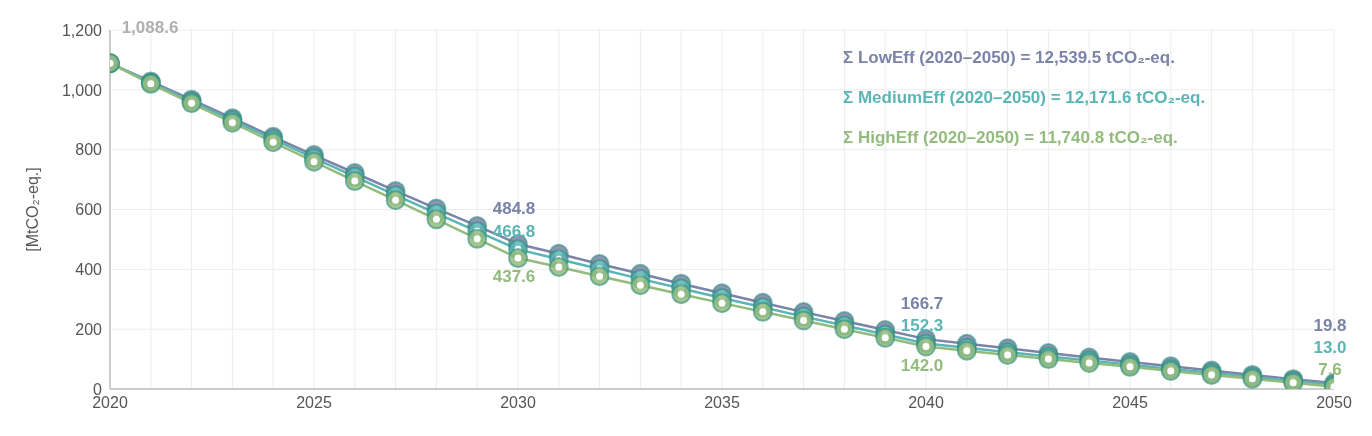 Image resolution: width=1372 pixels, height=436 pixels. Describe the element at coordinates (1334, 403) in the screenshot. I see `x-tick-label: 2050` at that location.